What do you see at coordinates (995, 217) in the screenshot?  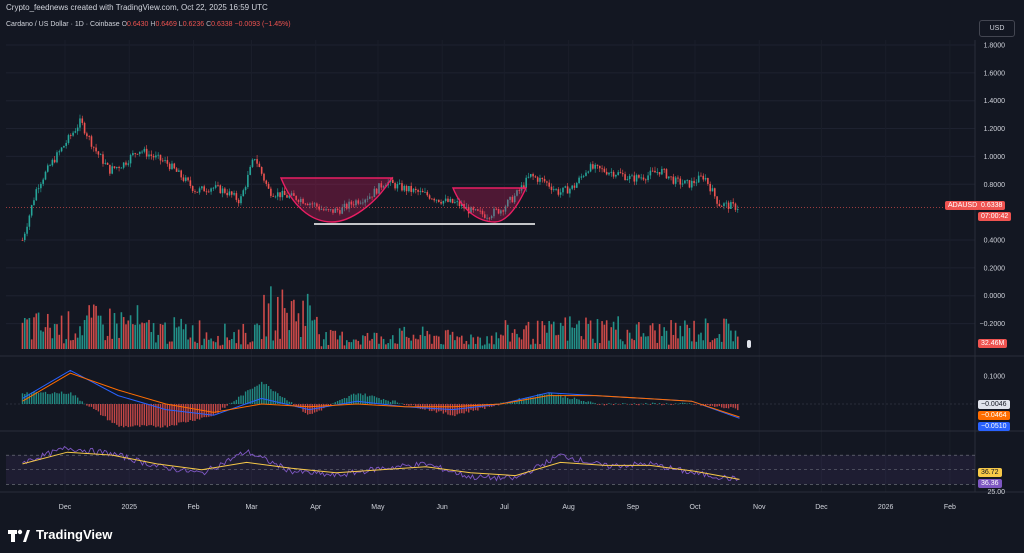 I see `countdown-tag: 07:00:42` at bounding box center [995, 217].